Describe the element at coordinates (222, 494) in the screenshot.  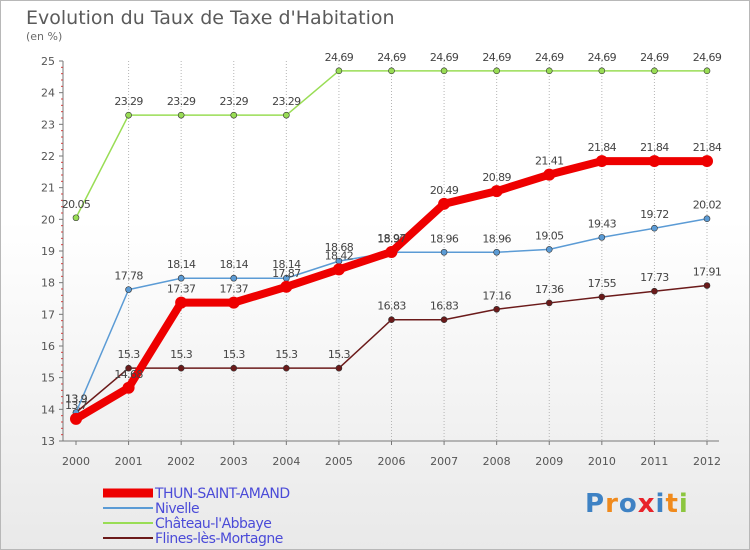
I see `legend-label: THUN-SAINT-AMAND` at that location.